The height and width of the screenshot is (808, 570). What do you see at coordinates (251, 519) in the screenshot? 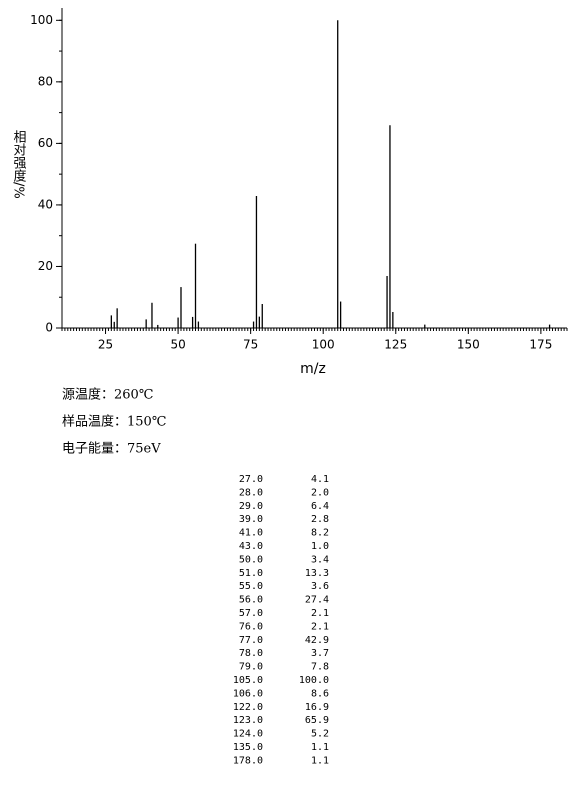
I see `table-mz: 39.0` at bounding box center [251, 519].